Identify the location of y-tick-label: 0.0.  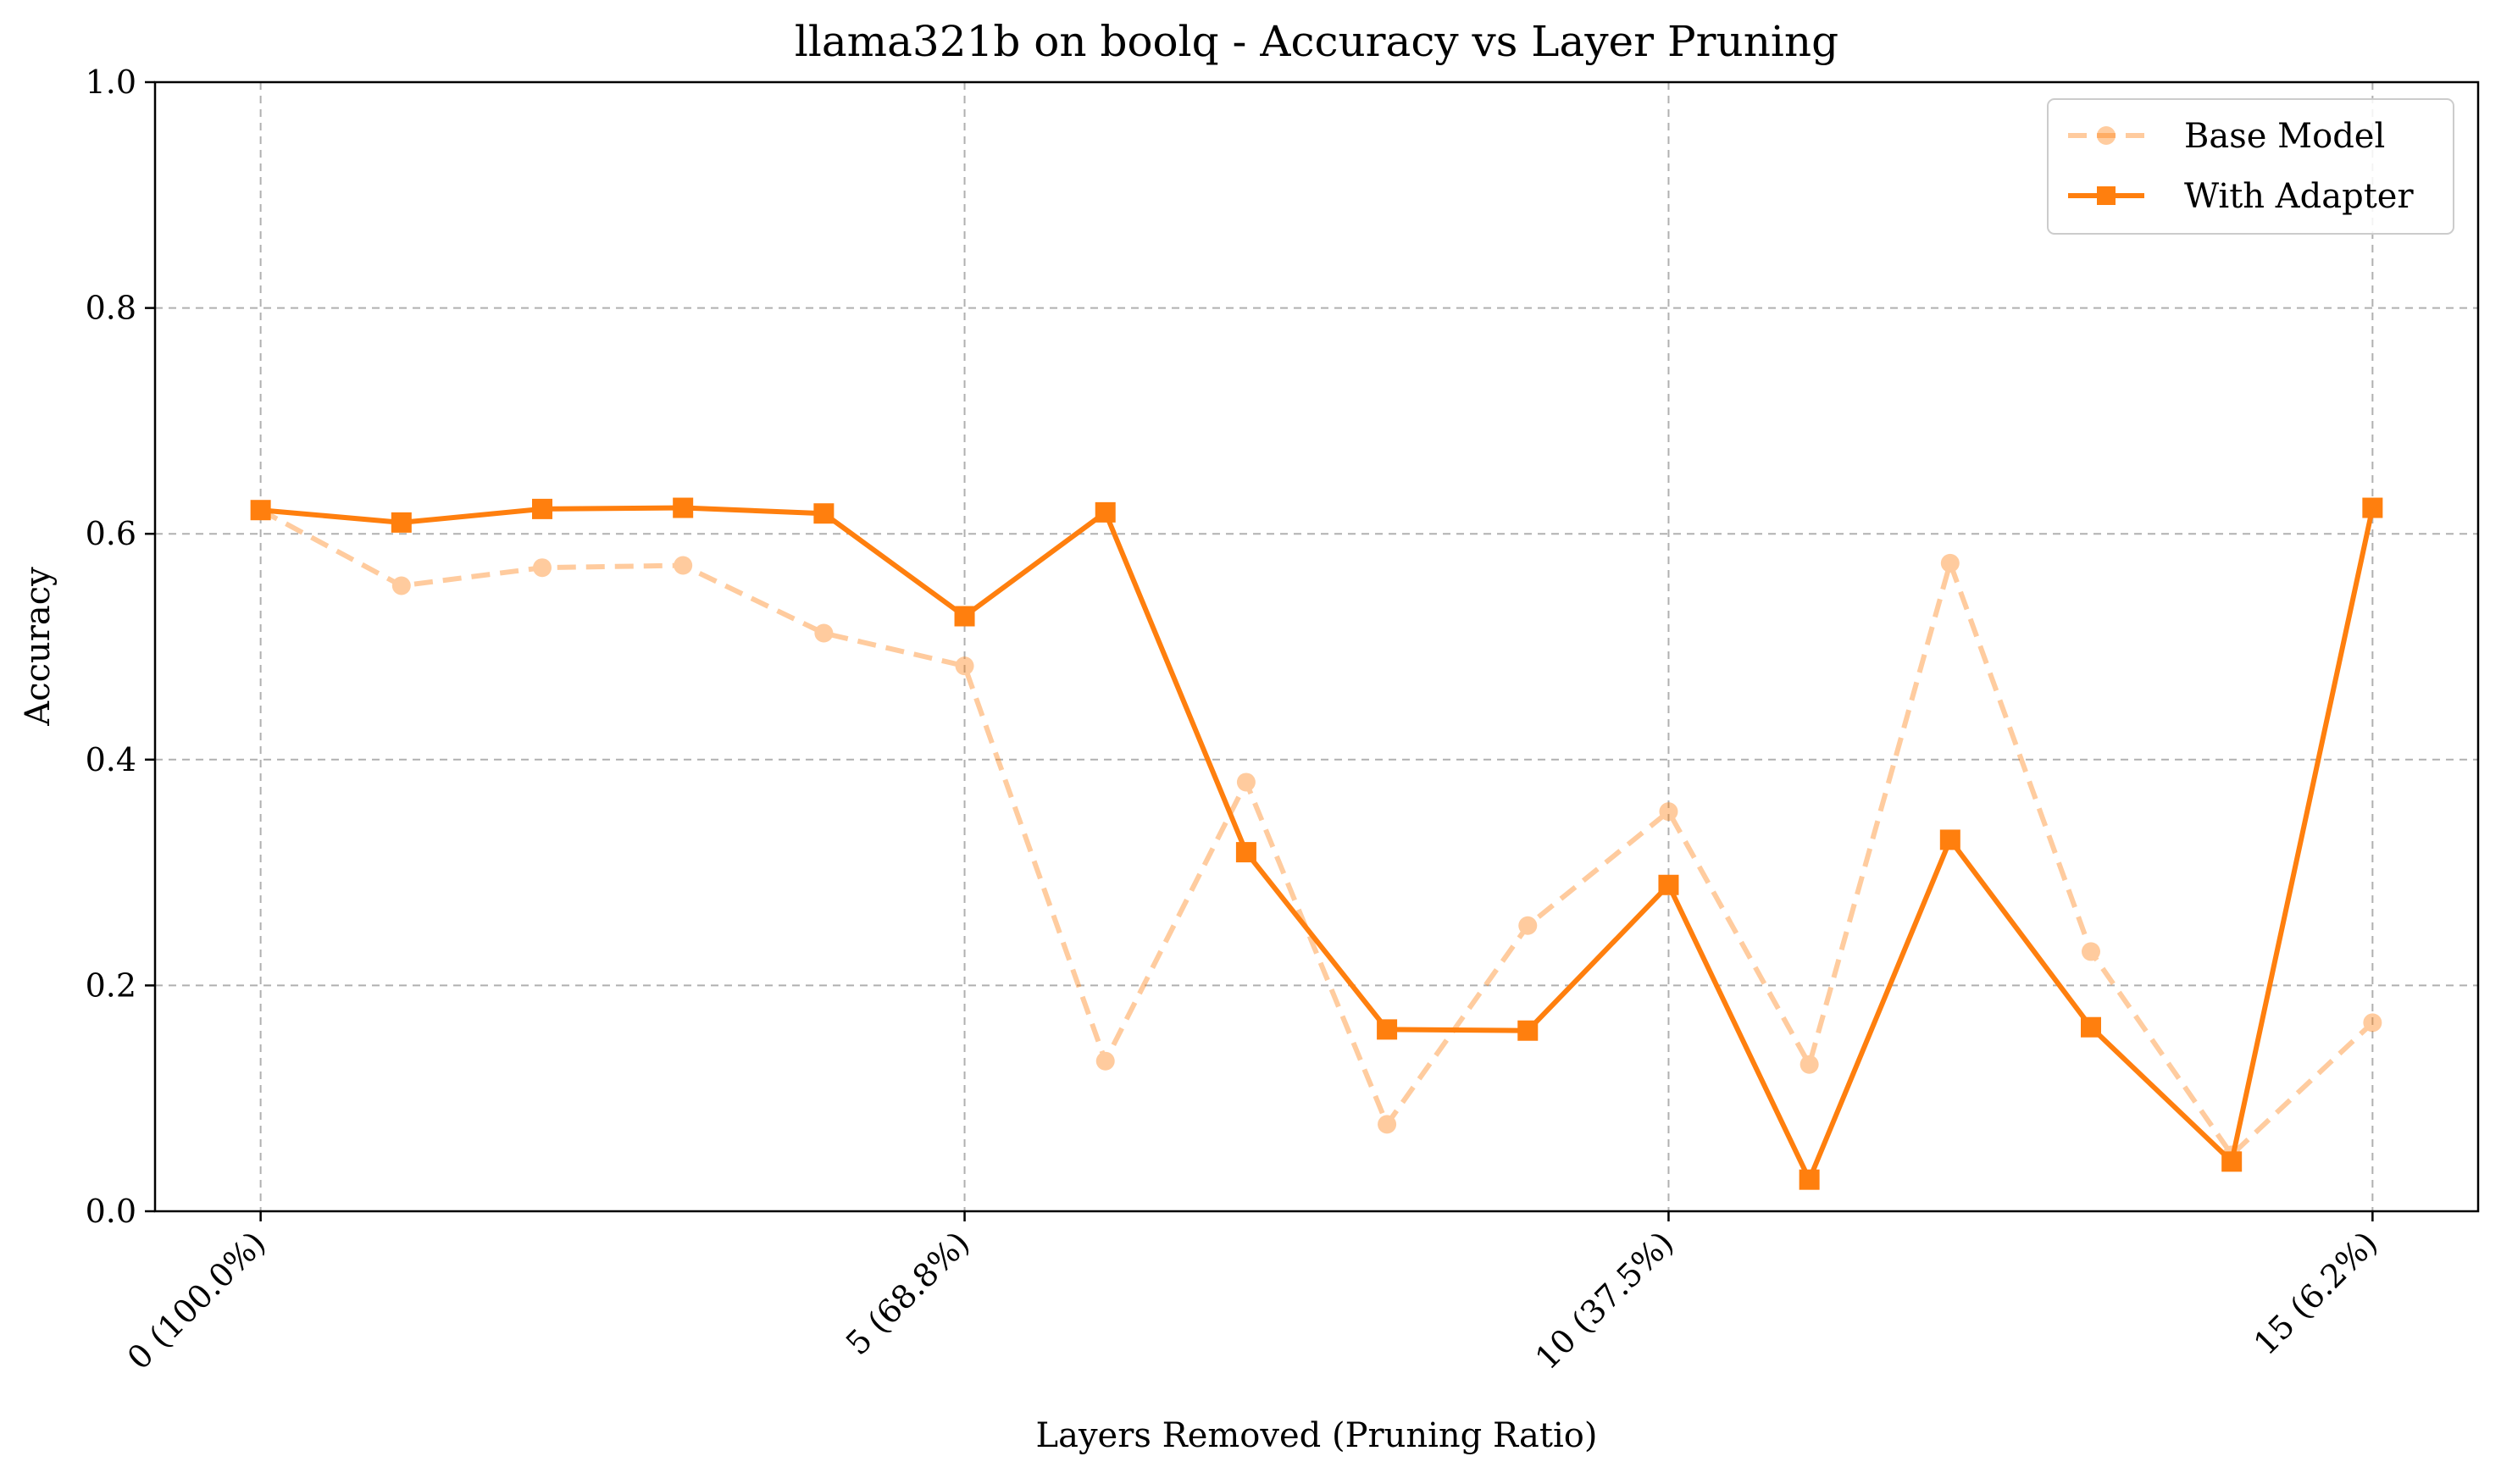
(111, 1211).